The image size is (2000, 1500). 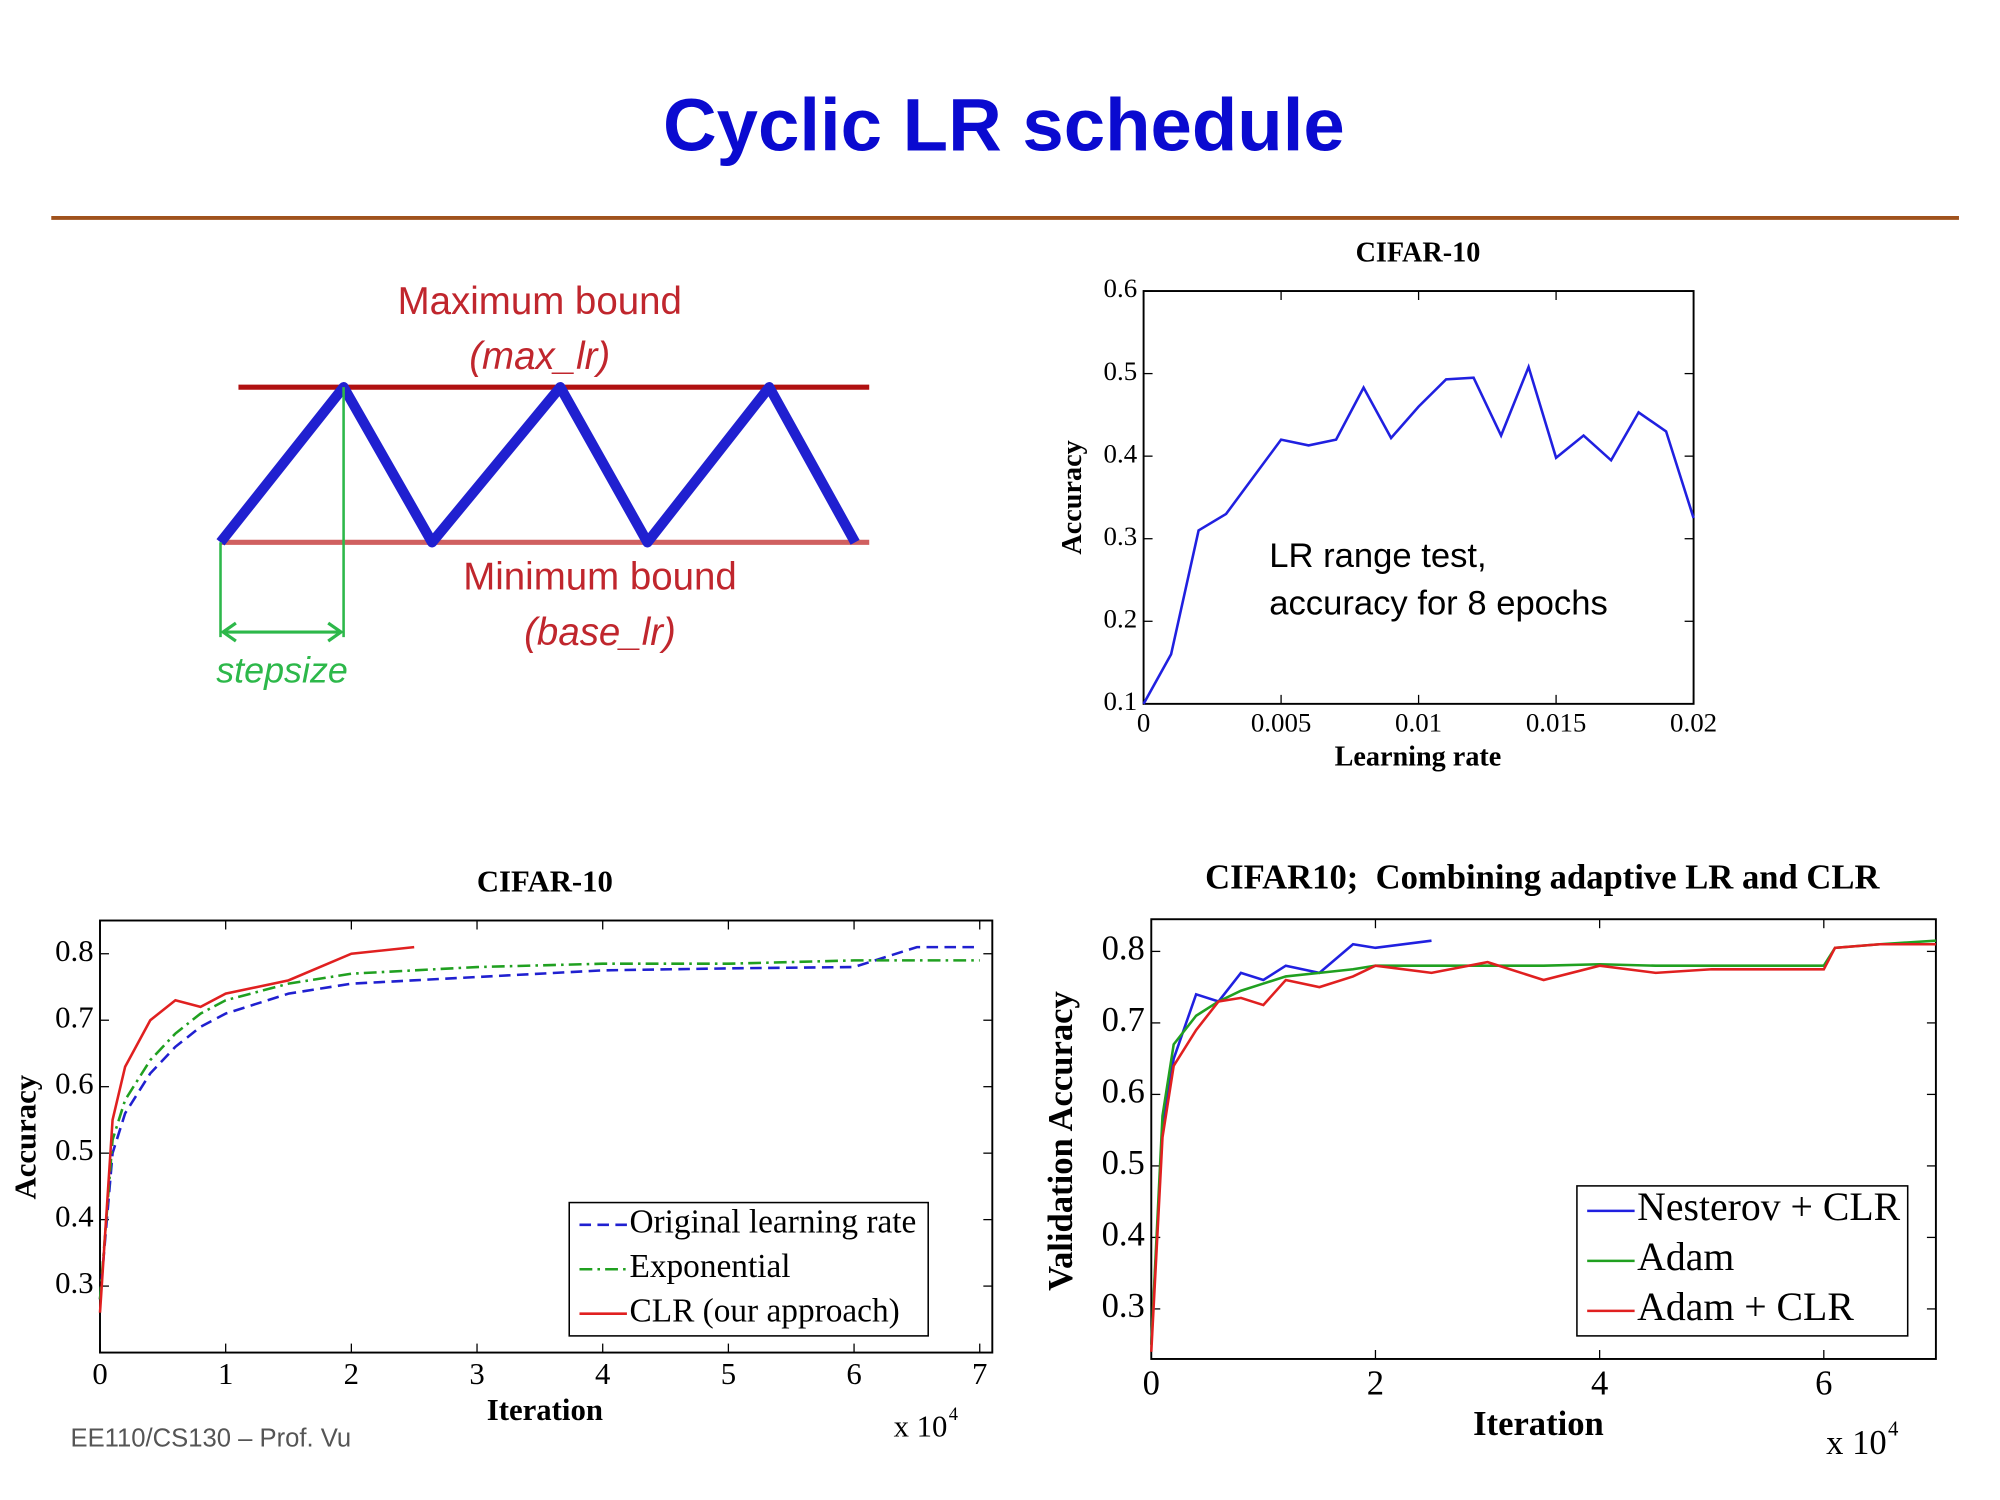 I want to click on chart-title: CIFAR10; Combining adaptive LR and CLR, so click(x=1542, y=878).